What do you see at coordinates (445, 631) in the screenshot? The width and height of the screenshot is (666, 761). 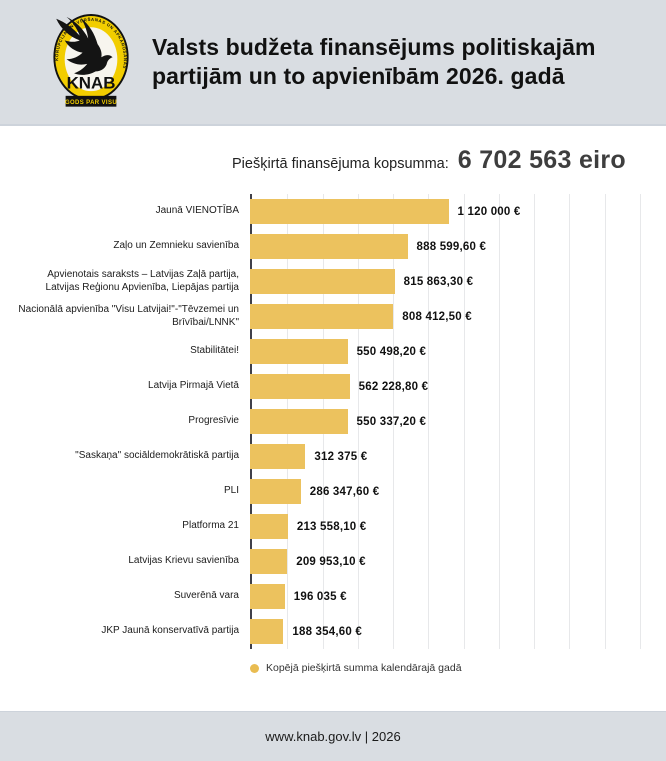 I see `row-plot: 188 354,60 €` at bounding box center [445, 631].